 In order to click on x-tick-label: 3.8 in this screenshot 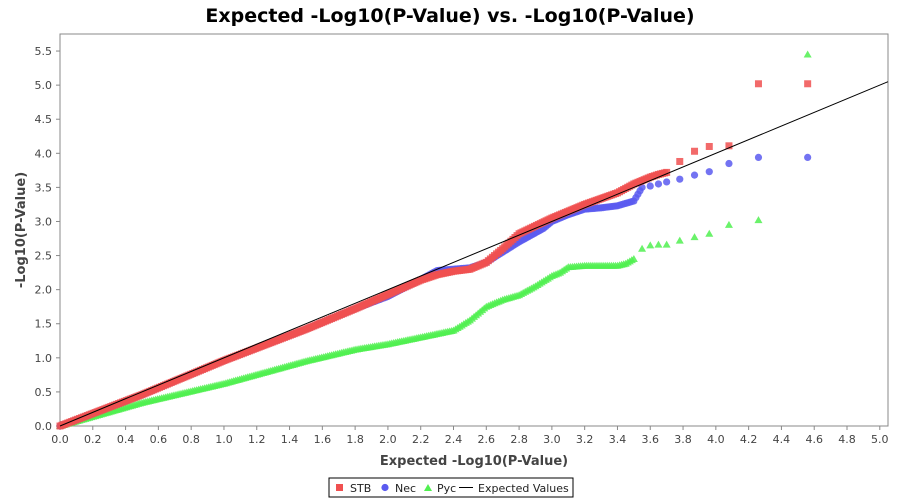, I will do `click(683, 439)`.